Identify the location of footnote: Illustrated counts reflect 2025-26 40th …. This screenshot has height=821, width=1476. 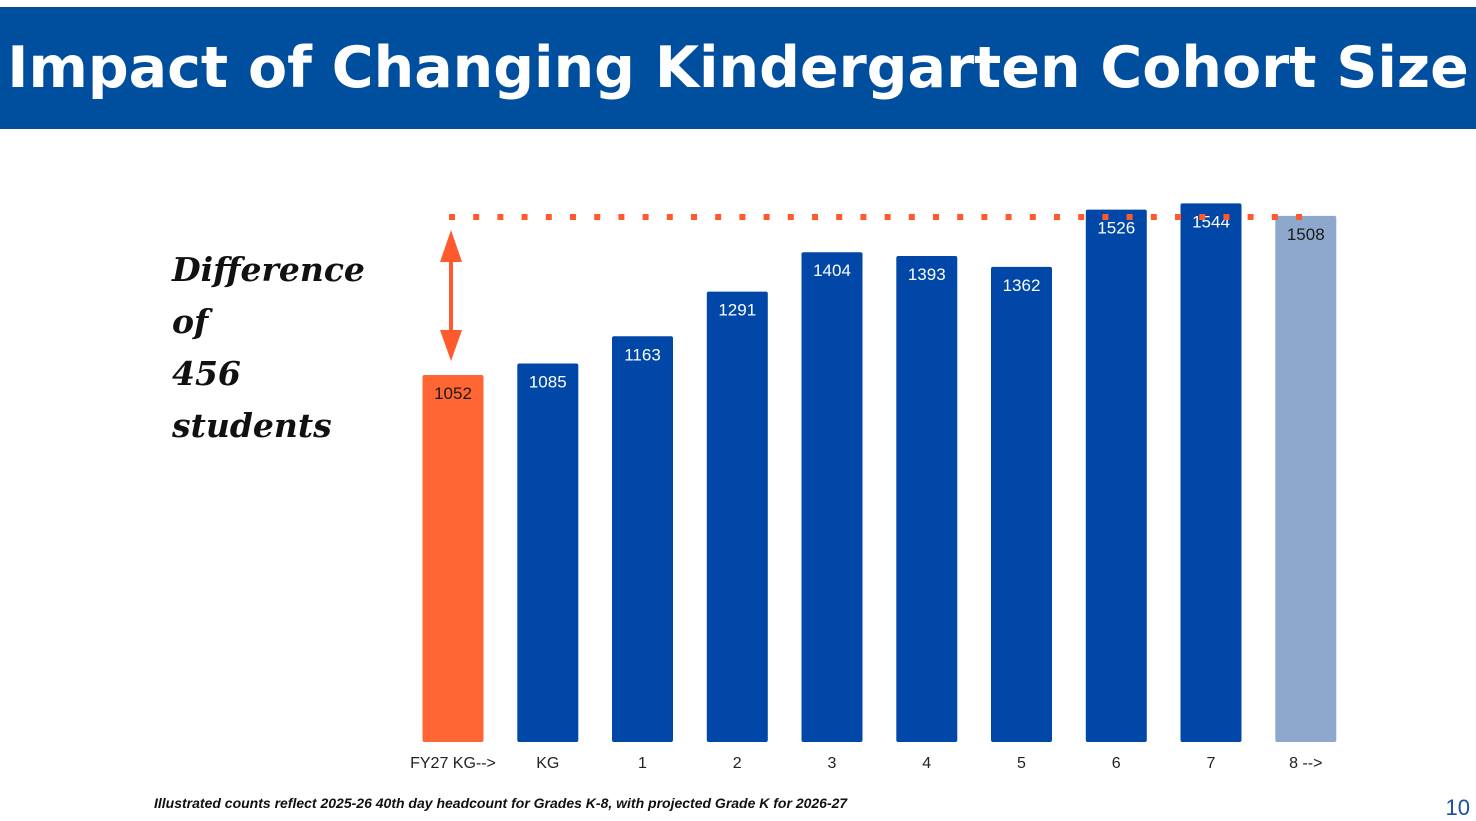
(501, 803).